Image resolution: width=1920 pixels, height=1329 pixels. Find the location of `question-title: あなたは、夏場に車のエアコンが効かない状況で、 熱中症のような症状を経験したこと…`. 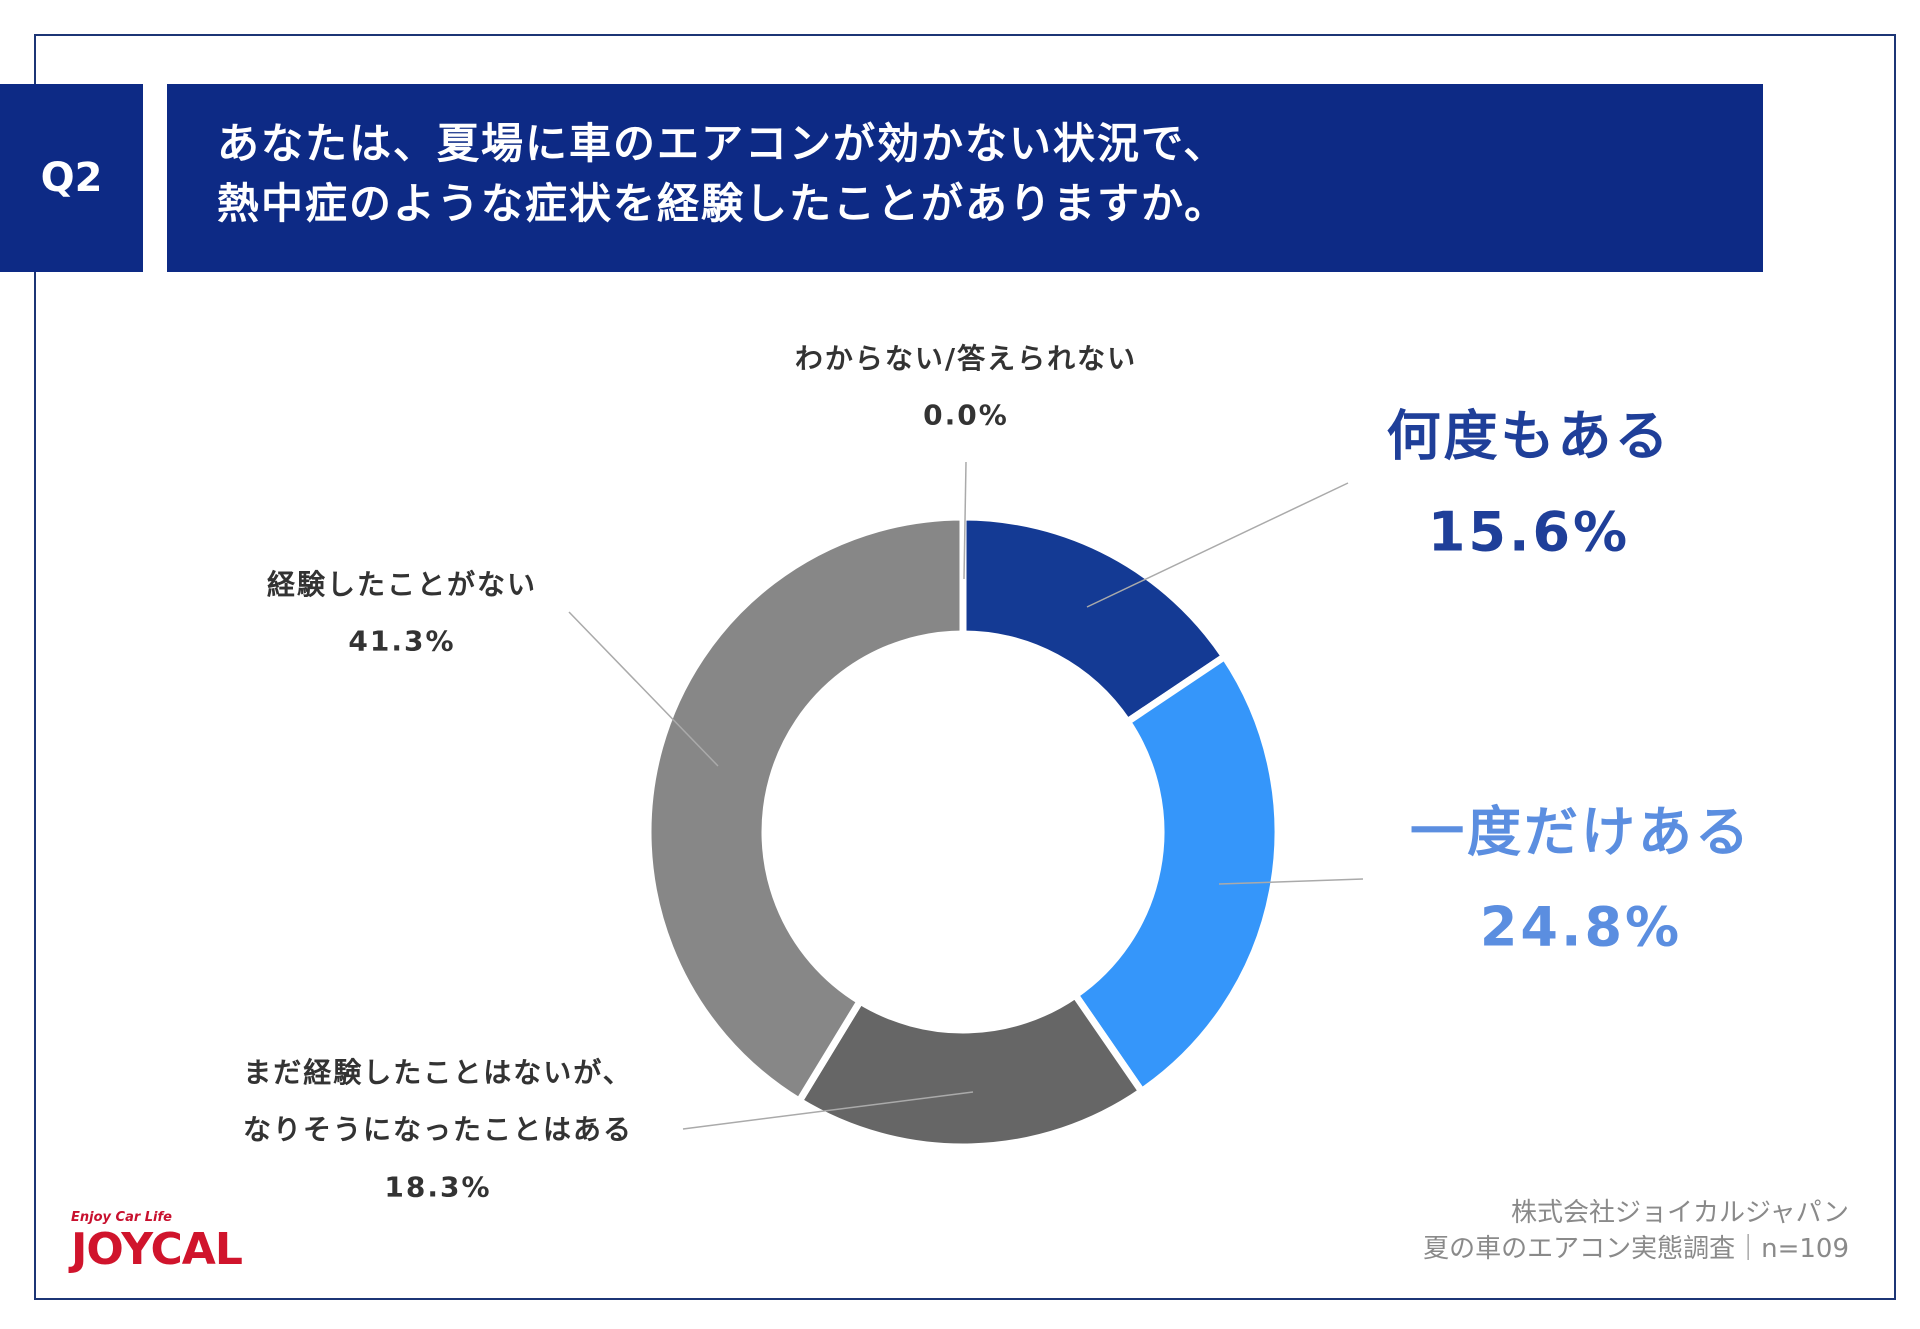

question-title: あなたは、夏場に車のエアコンが効かない状況で、 熱中症のような症状を経験したこと… is located at coordinates (965, 178).